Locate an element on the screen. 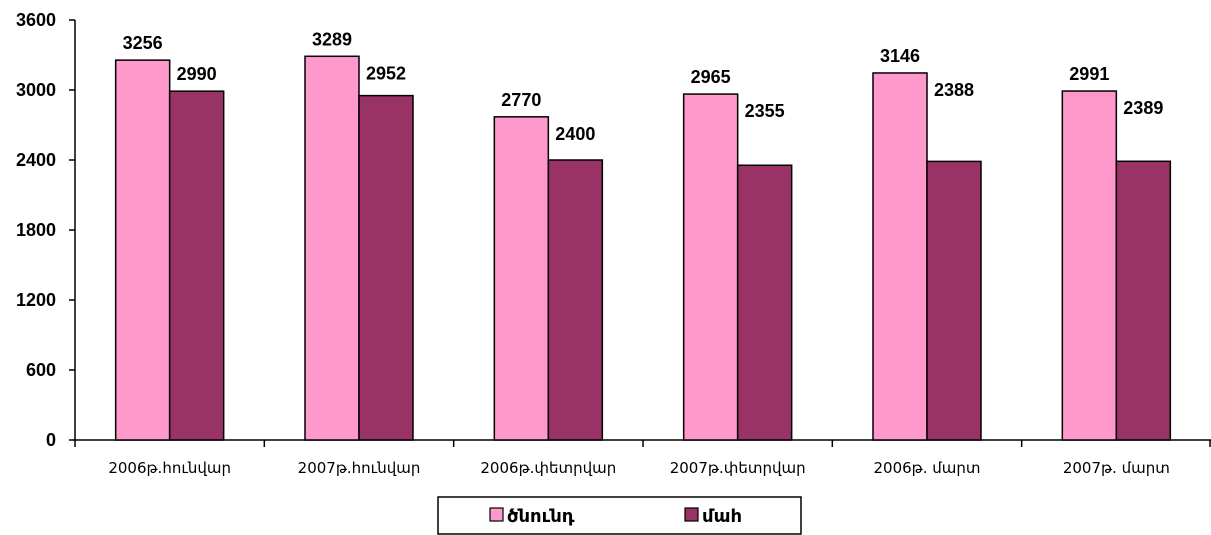 The height and width of the screenshot is (535, 1211). data-label: 2770 is located at coordinates (521, 100).